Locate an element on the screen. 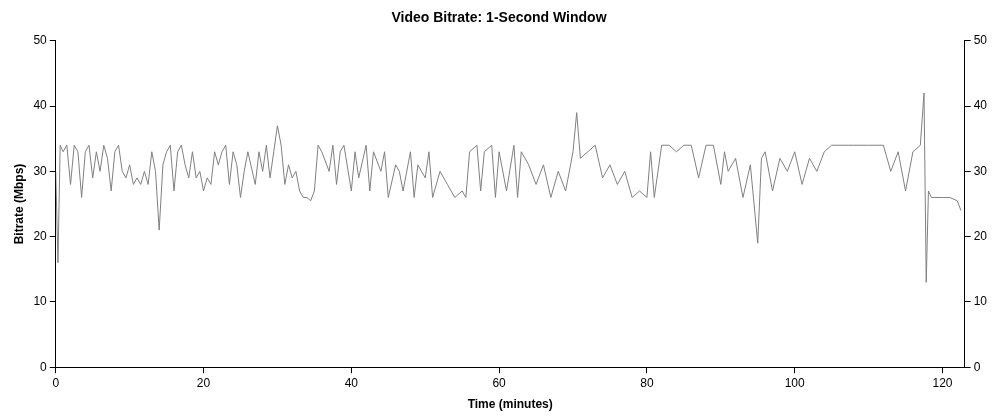 The width and height of the screenshot is (1004, 420). y-tick-label: 40 is located at coordinates (40, 105).